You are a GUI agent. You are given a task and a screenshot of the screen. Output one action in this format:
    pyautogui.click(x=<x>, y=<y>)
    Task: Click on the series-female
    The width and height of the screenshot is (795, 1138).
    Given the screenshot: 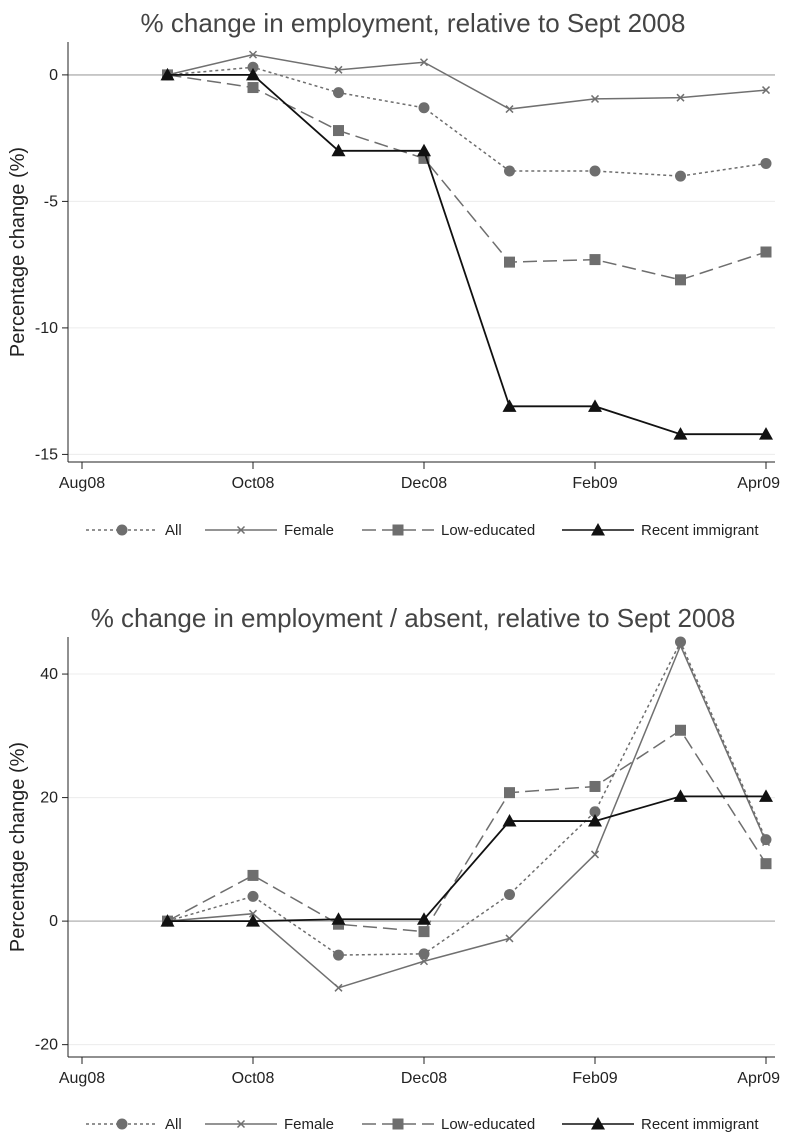 What is the action you would take?
    pyautogui.click(x=467, y=82)
    